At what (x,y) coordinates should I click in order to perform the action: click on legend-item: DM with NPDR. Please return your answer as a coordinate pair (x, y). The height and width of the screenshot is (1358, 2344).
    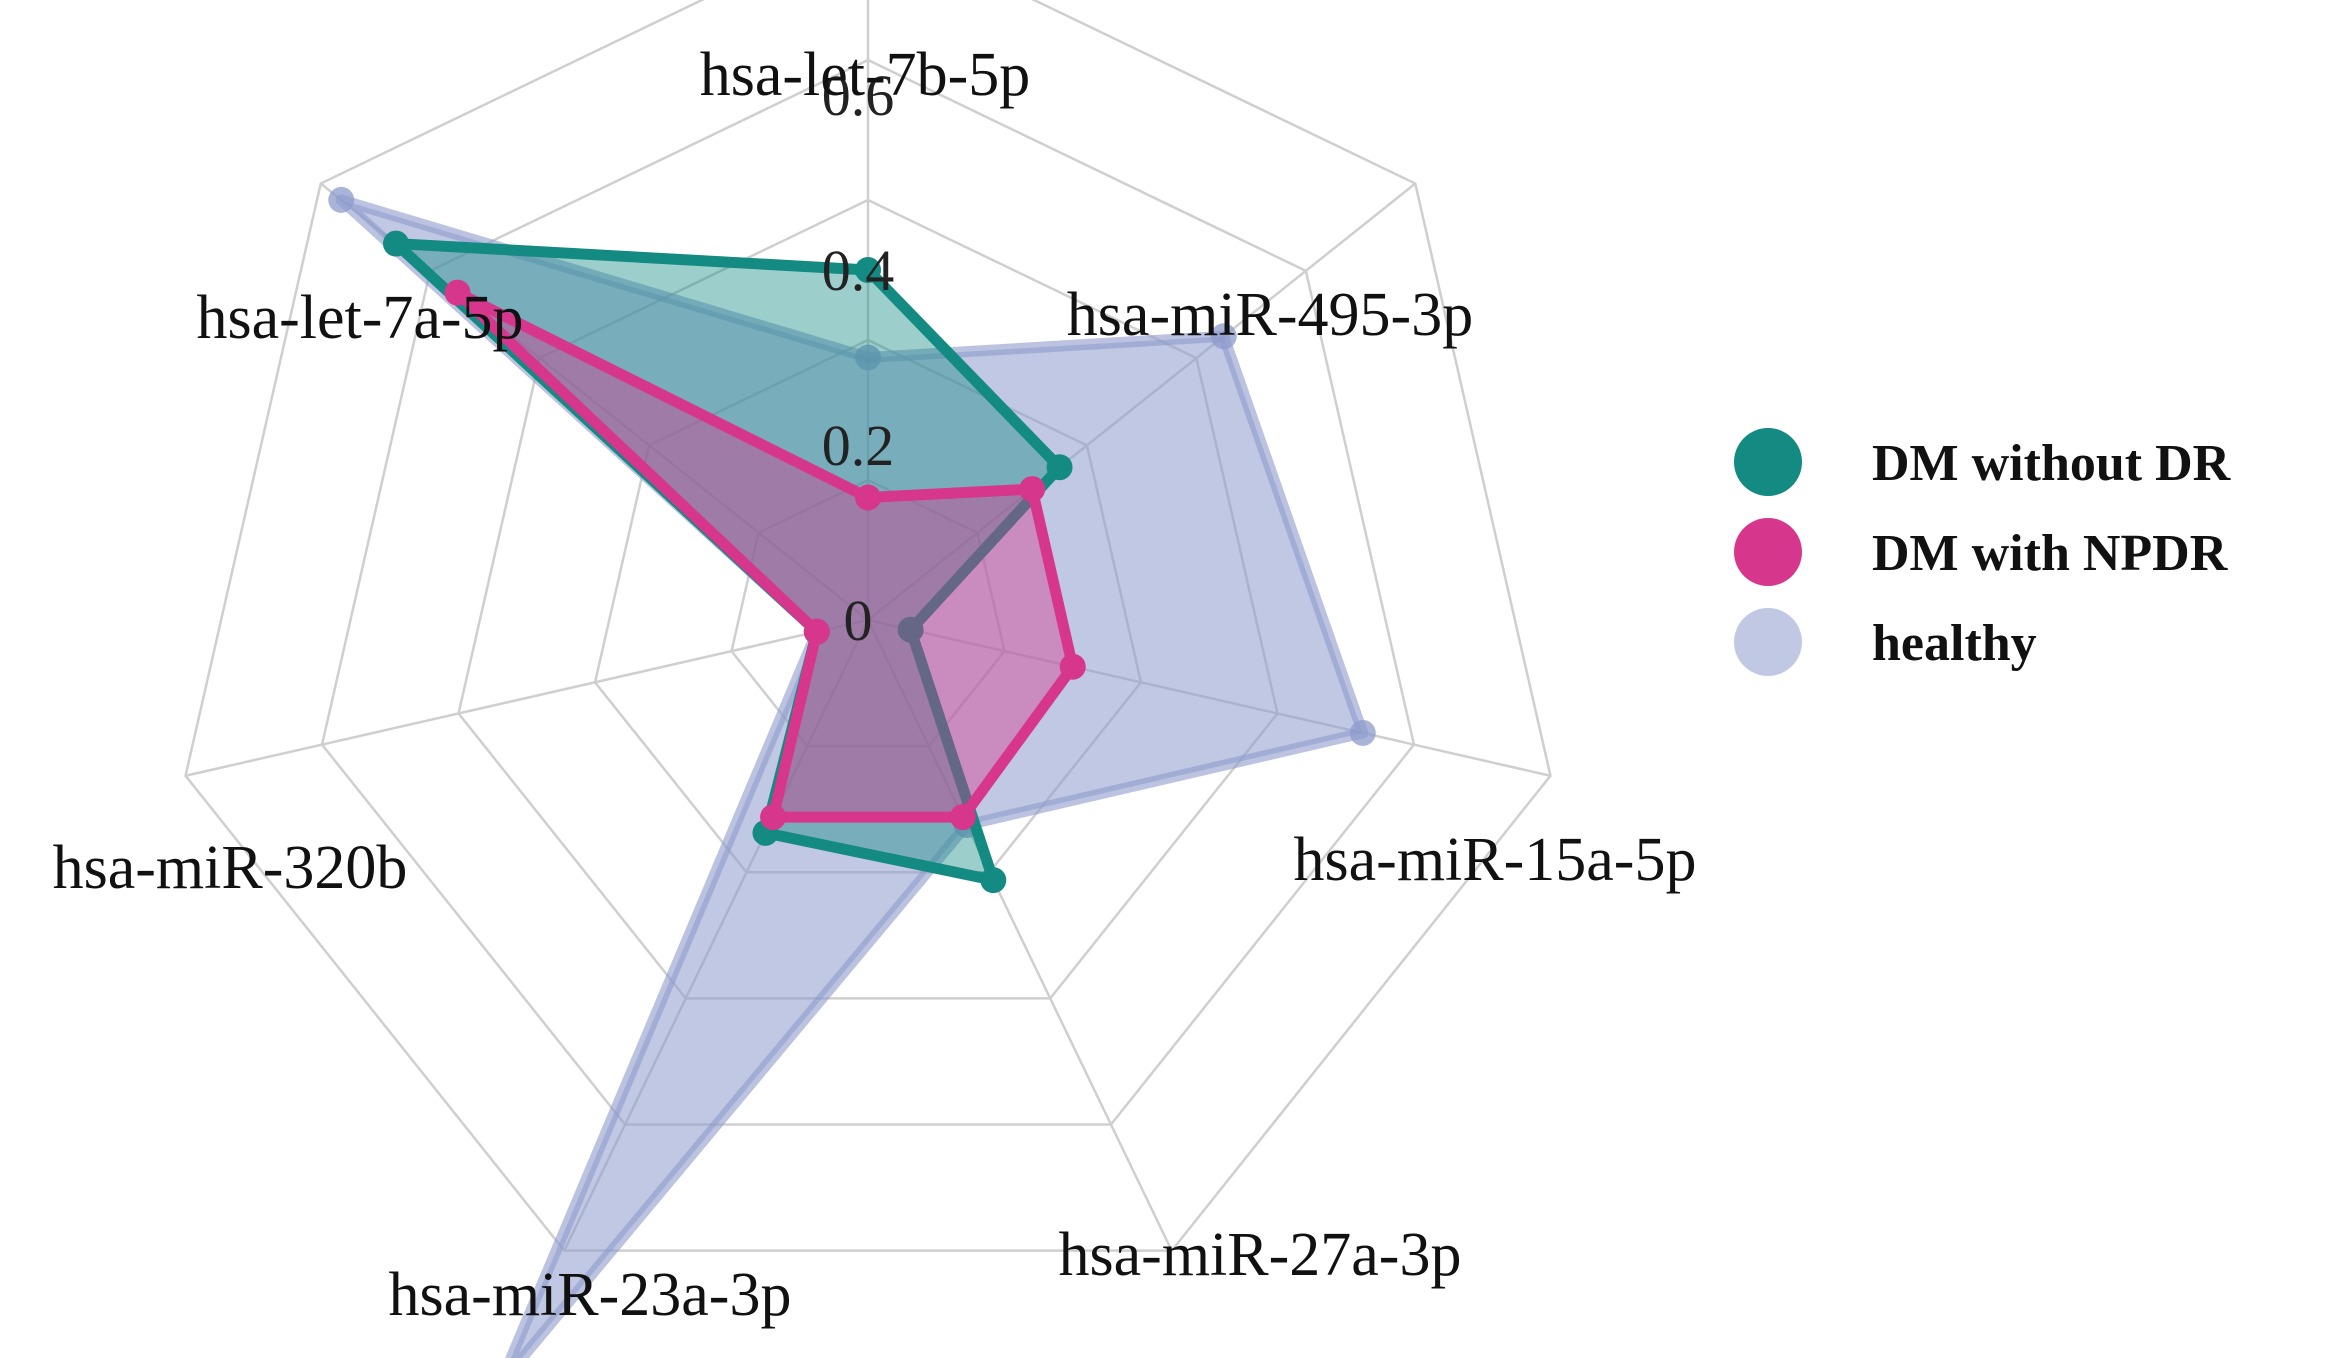
    Looking at the image, I should click on (1981, 552).